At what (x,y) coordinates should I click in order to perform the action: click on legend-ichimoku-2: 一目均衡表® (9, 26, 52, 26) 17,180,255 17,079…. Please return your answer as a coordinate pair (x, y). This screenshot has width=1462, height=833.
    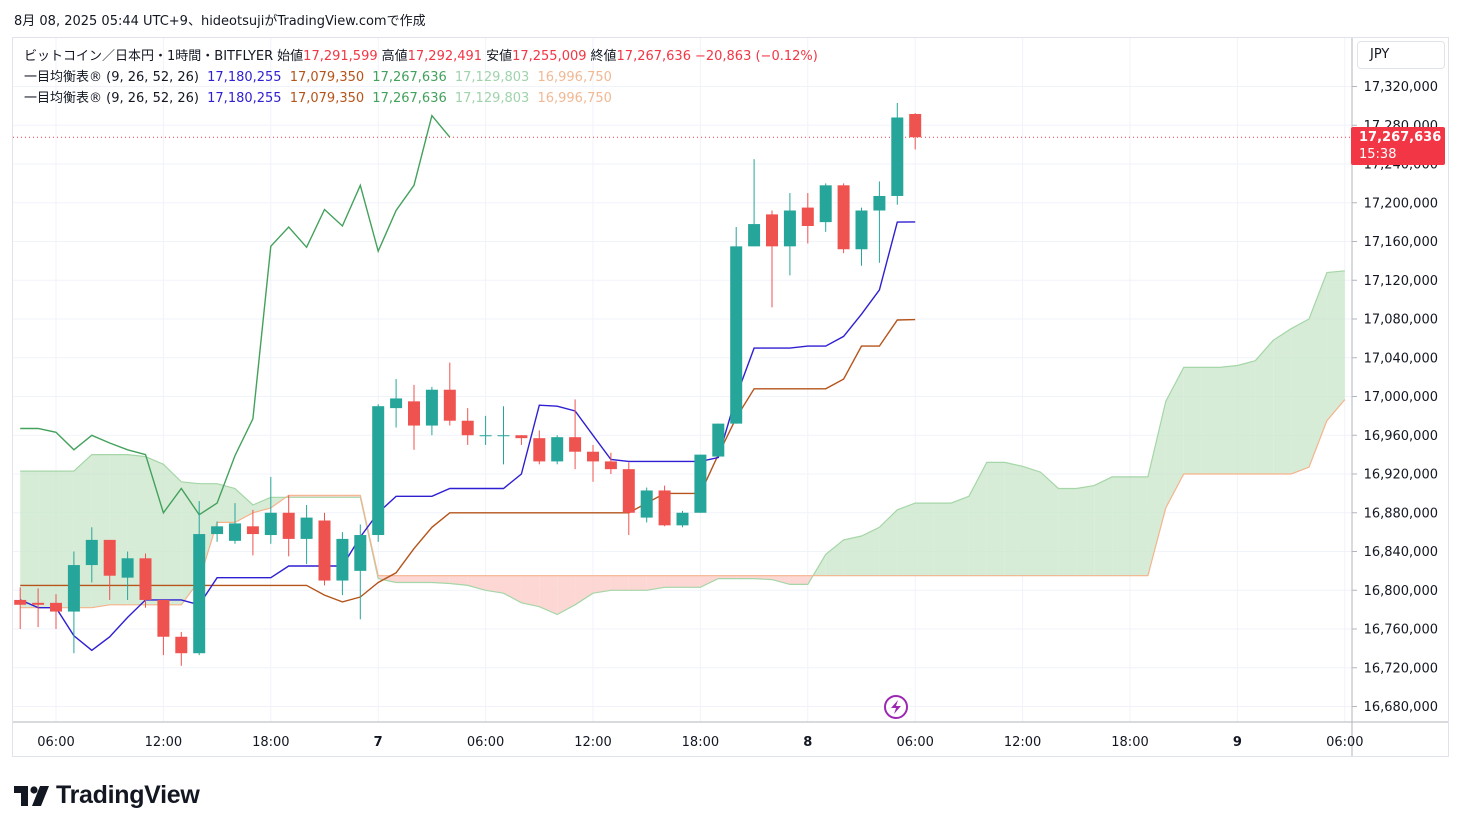
    Looking at the image, I should click on (320, 96).